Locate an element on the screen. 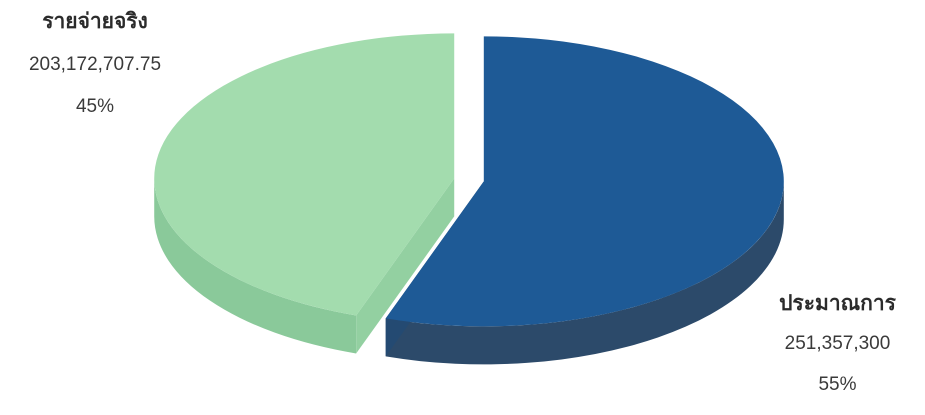  data-label-budget-name: ประมาณการ is located at coordinates (837, 303).